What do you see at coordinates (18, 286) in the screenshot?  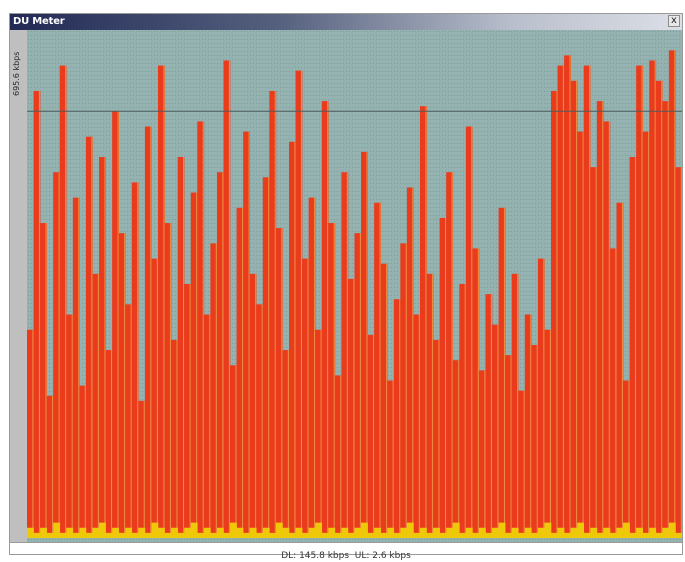 I see `scale-axis: 695.6 kbps` at bounding box center [18, 286].